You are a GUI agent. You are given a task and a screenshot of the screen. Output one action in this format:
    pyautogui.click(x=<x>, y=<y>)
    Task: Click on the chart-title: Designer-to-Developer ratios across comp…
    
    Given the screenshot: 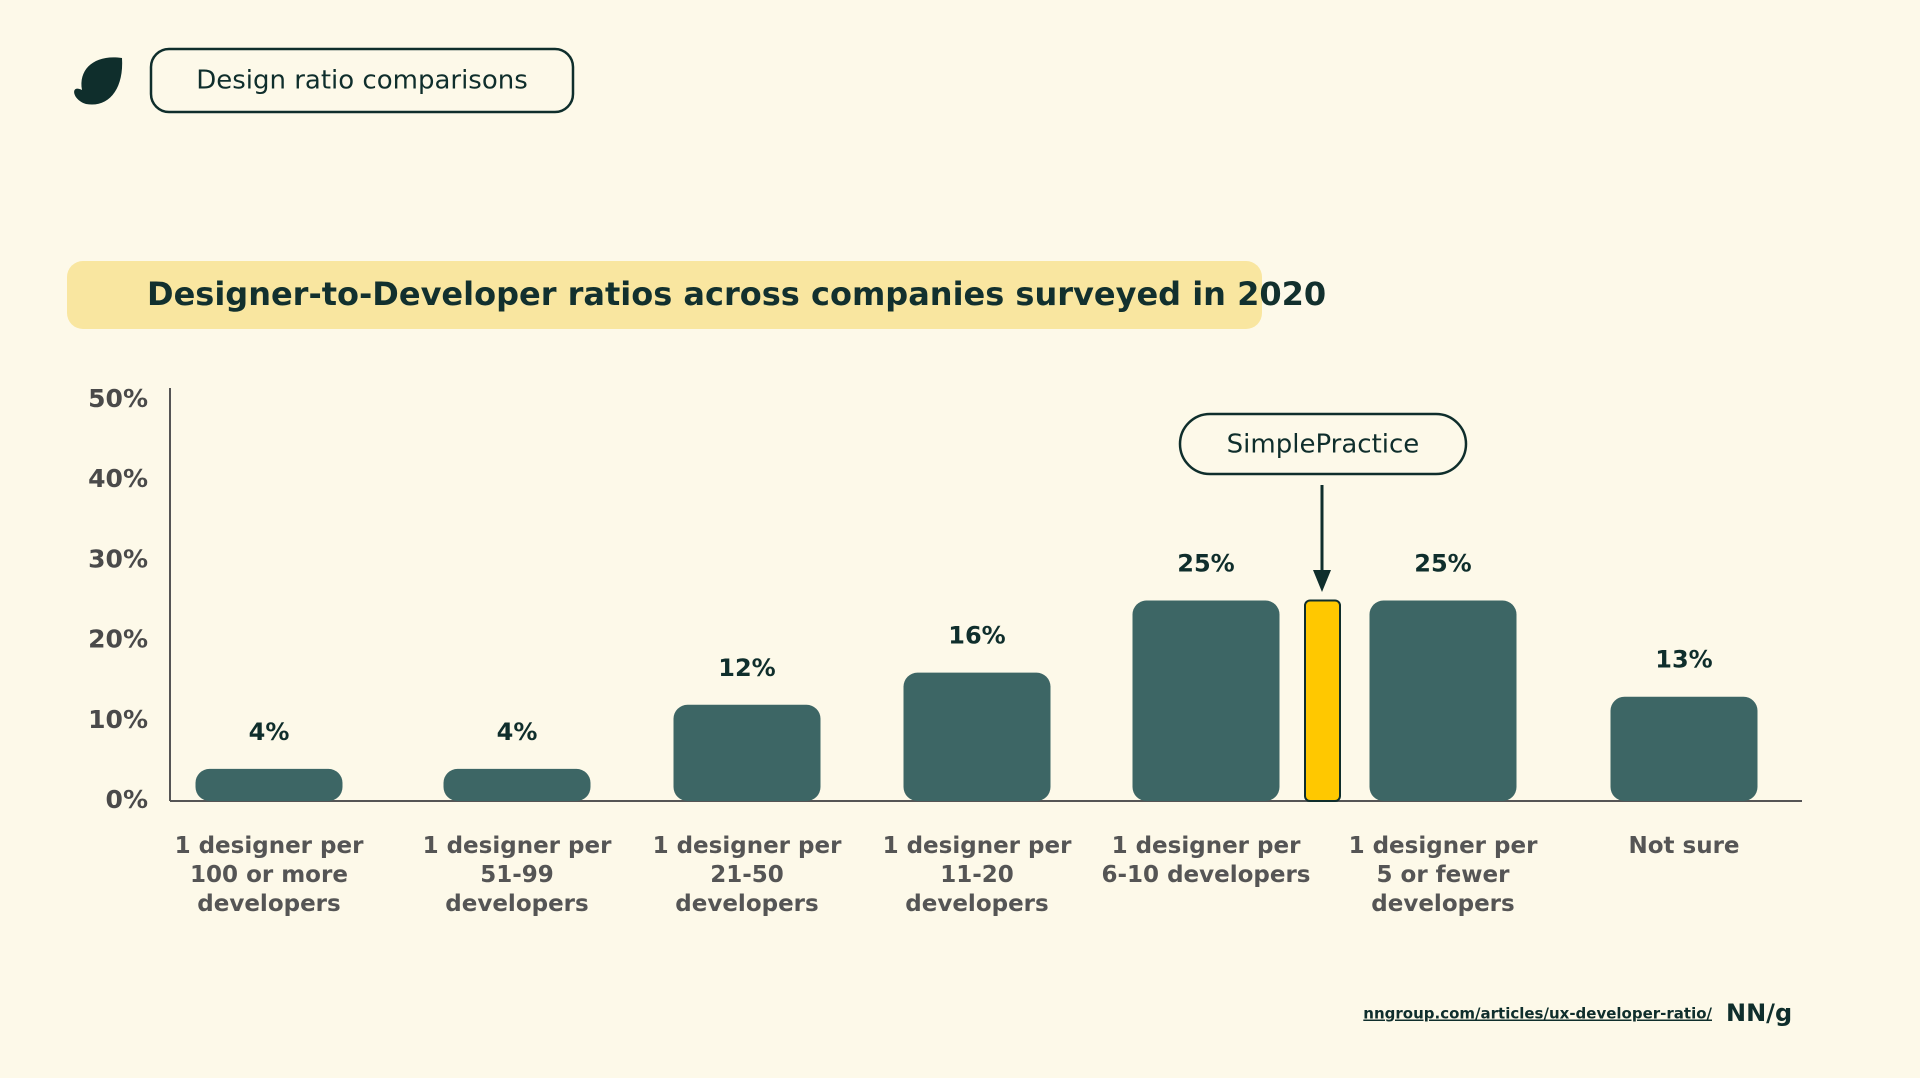 What is the action you would take?
    pyautogui.click(x=736, y=294)
    